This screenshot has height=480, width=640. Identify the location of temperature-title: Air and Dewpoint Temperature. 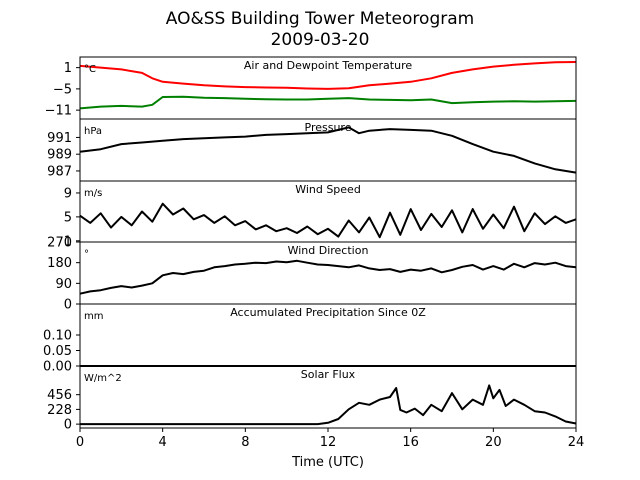
(328, 65).